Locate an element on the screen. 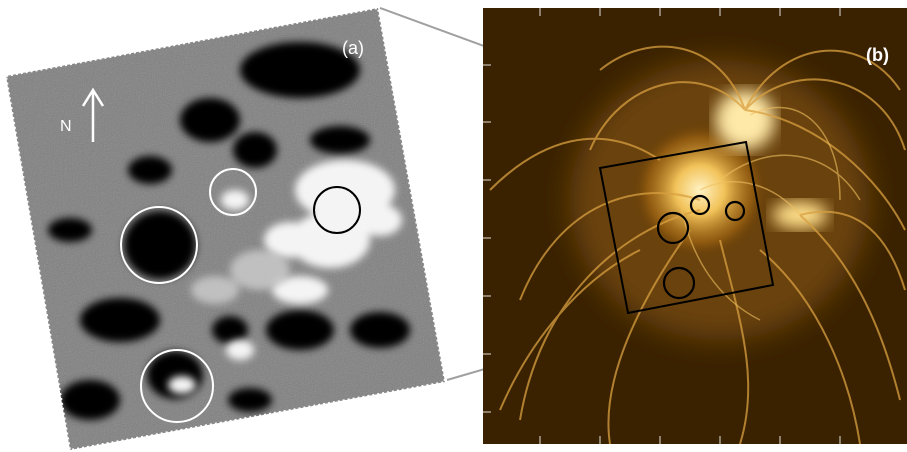 This screenshot has height=452, width=907. circle-marker-black-right is located at coordinates (337, 210).